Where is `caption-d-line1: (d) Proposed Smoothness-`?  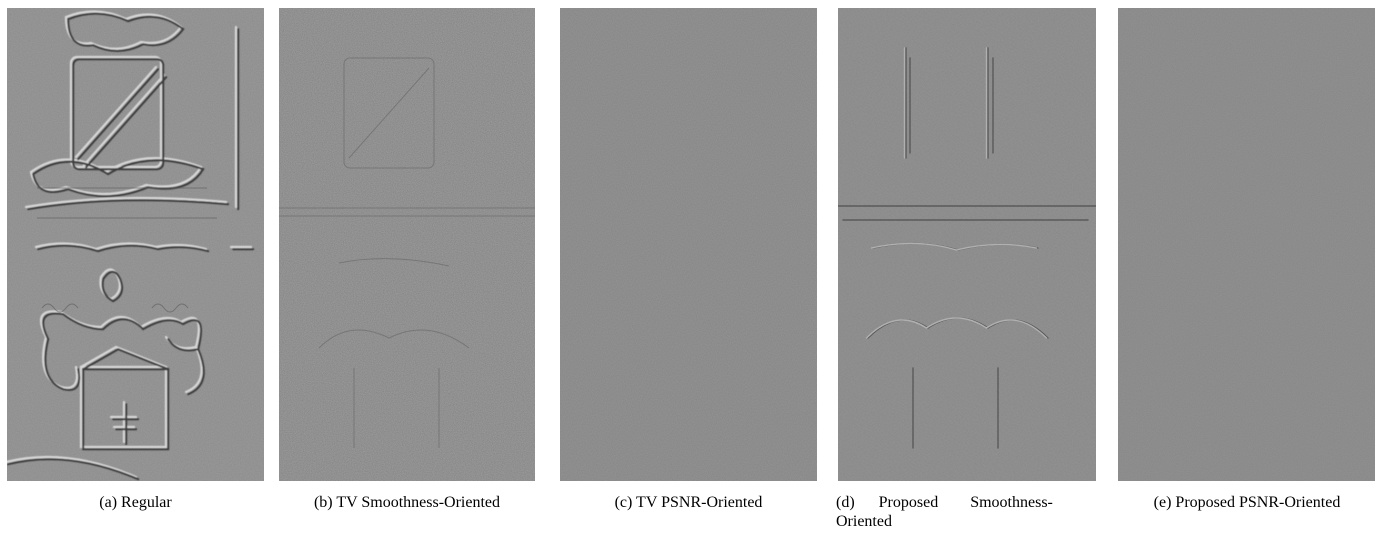 caption-d-line1: (d) Proposed Smoothness- is located at coordinates (944, 502).